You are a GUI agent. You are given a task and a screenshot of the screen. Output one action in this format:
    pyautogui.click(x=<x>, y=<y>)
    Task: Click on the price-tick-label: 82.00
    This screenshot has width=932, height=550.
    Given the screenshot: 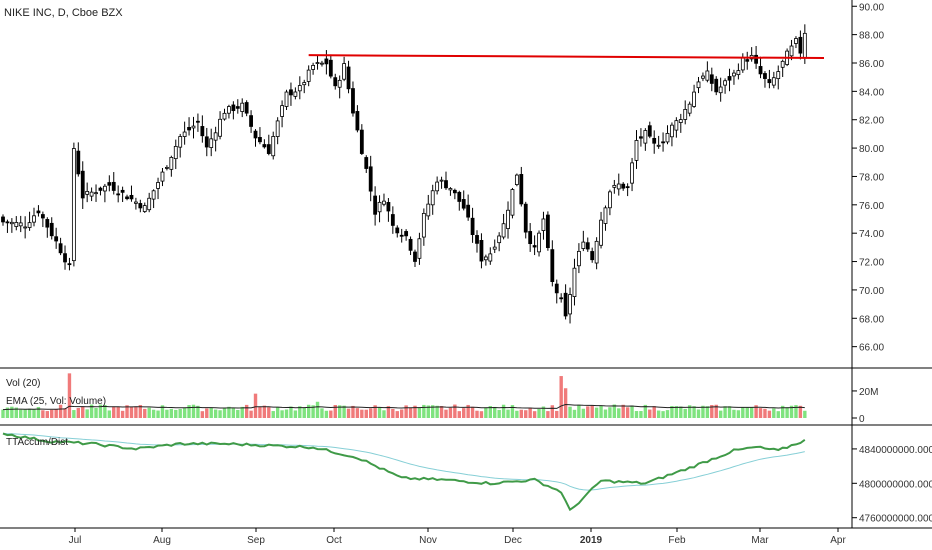 What is the action you would take?
    pyautogui.click(x=871, y=121)
    